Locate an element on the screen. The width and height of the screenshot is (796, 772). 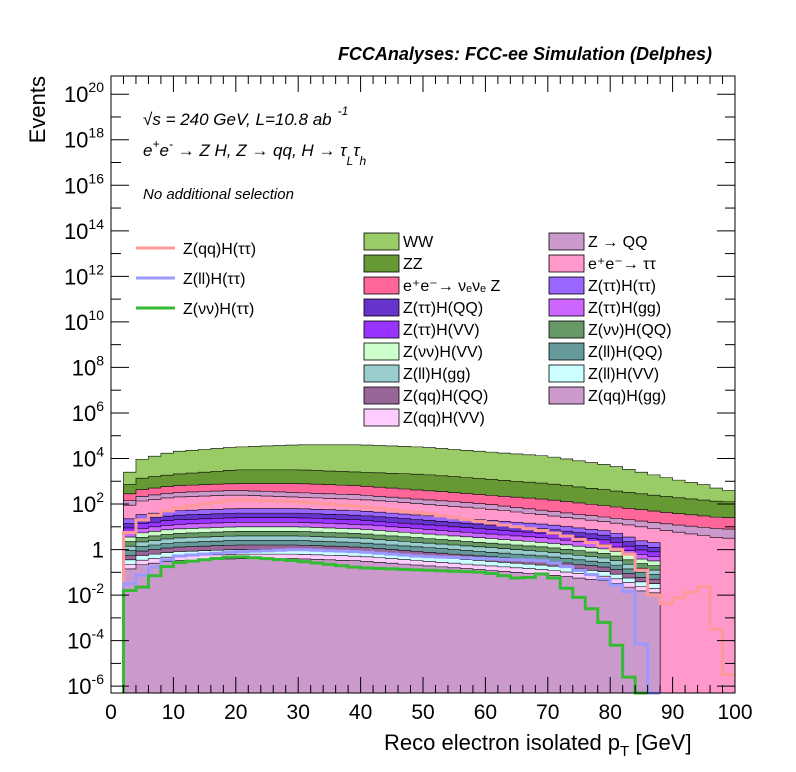
y-tick-label--6: 10⁻⁶ is located at coordinates (85, 685).